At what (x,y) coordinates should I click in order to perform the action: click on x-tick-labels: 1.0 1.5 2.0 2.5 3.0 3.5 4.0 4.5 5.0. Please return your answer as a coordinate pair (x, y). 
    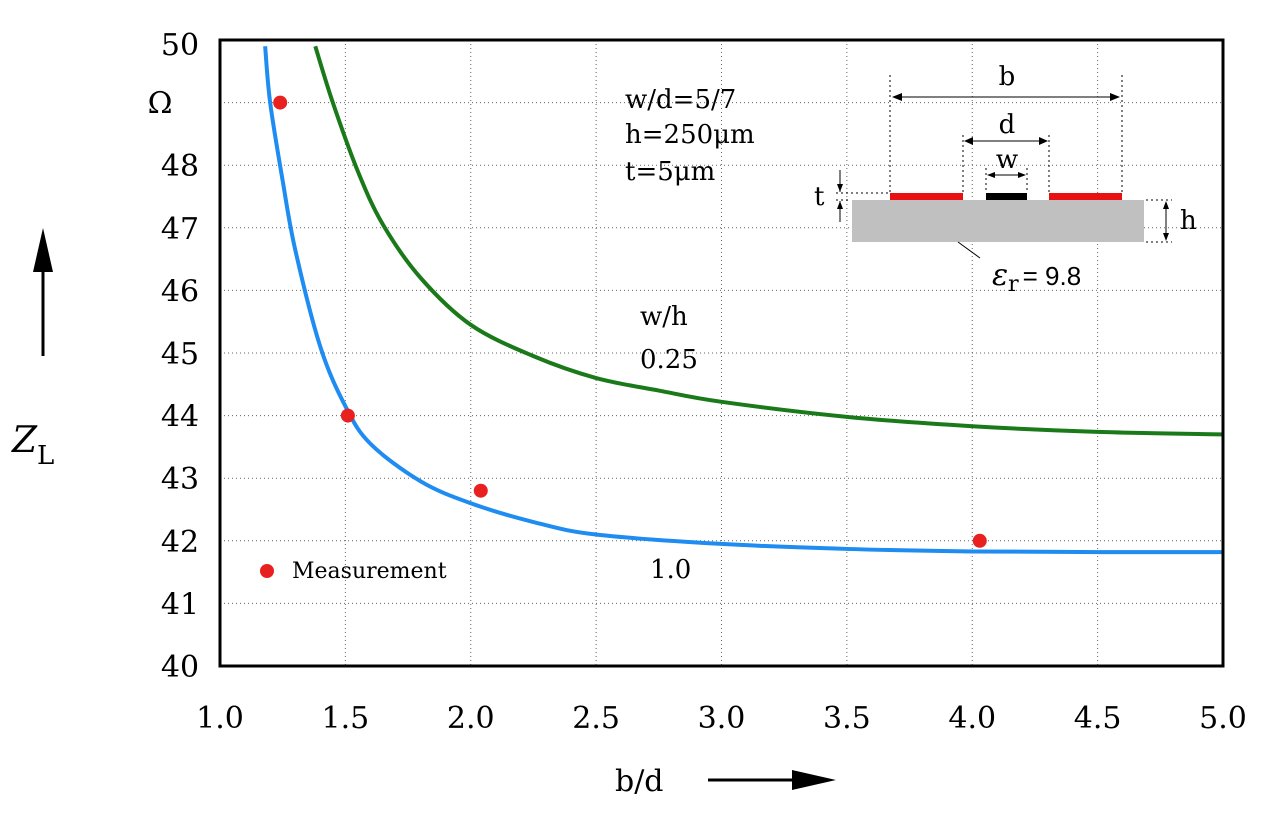
    Looking at the image, I should click on (721, 718).